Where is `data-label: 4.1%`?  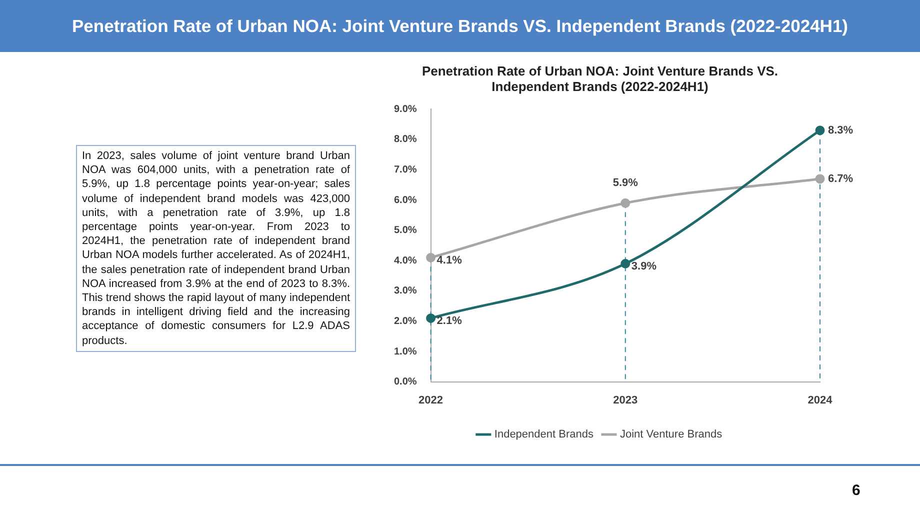
data-label: 4.1% is located at coordinates (449, 260).